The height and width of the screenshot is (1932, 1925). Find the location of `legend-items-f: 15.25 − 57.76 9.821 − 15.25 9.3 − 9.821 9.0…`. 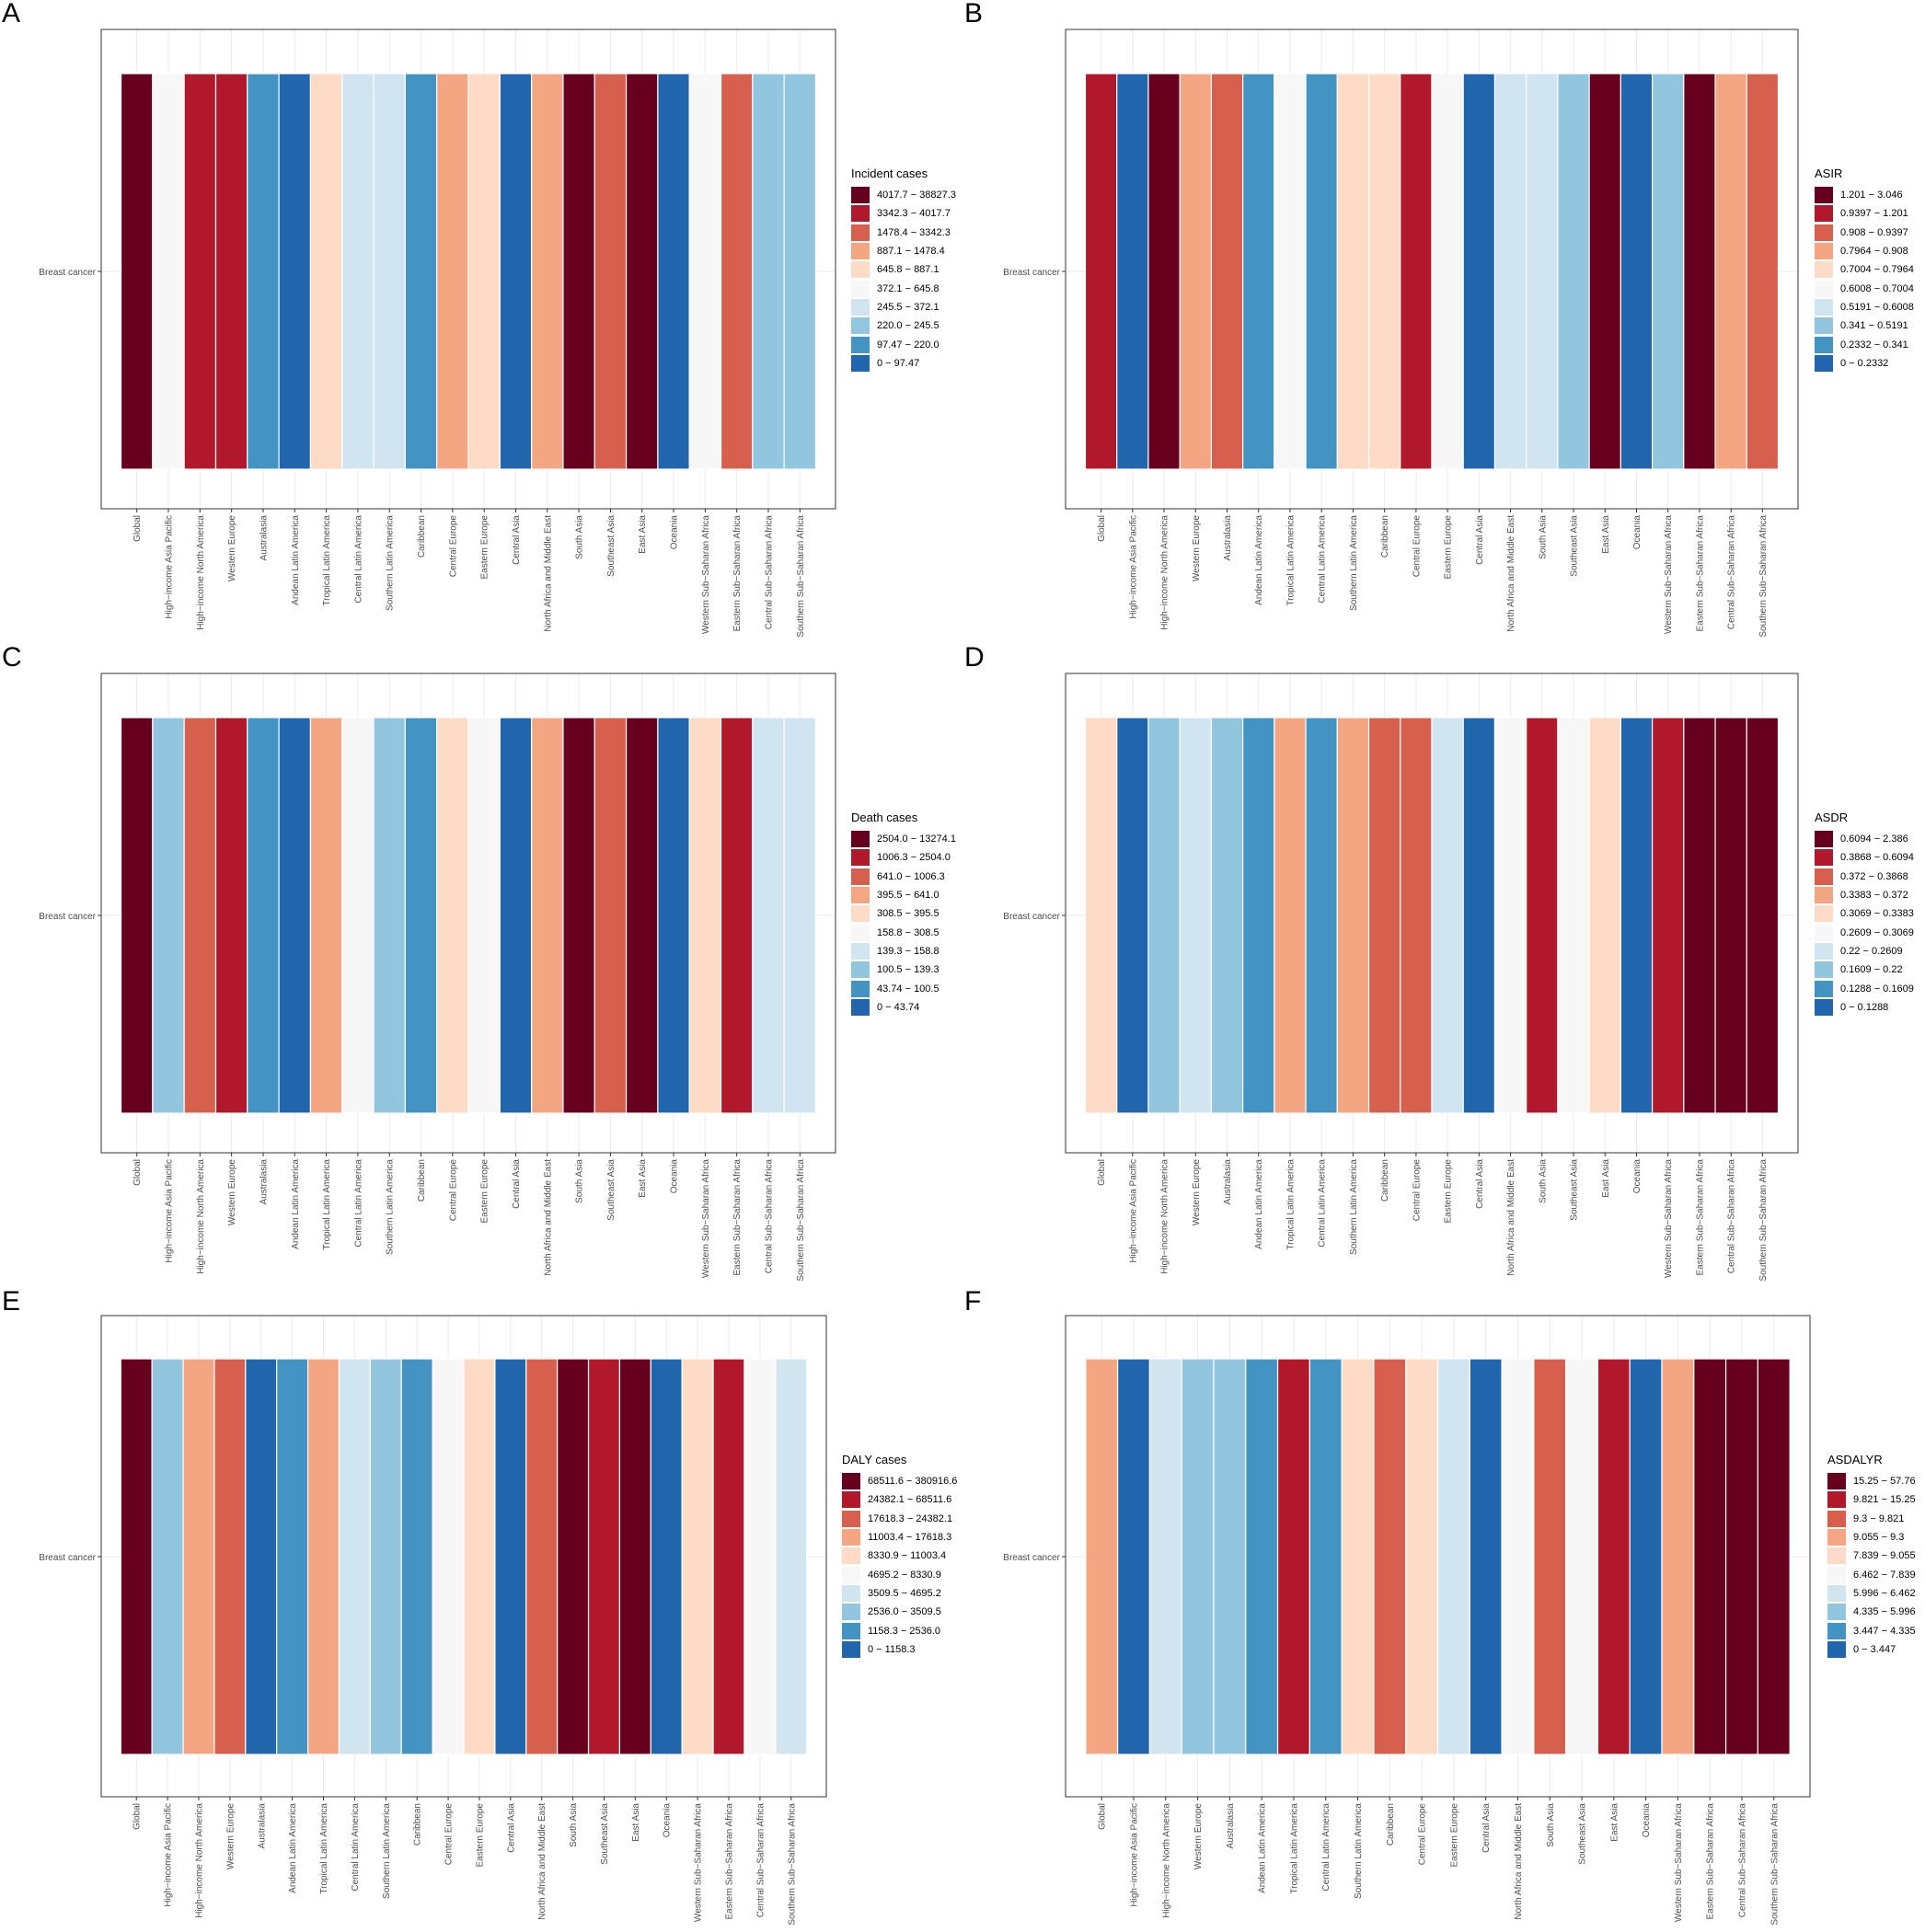

legend-items-f: 15.25 − 57.76 9.821 − 15.25 9.3 − 9.821 9.0… is located at coordinates (1872, 1565).